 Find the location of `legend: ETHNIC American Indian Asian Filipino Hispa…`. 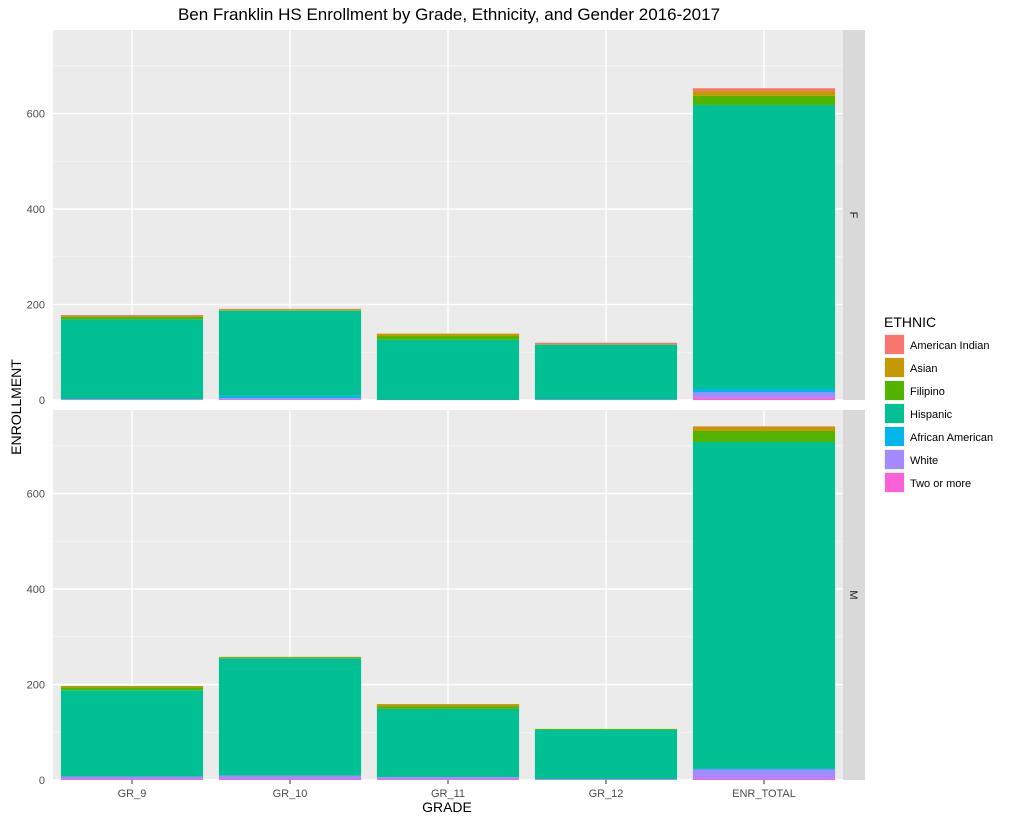

legend: ETHNIC American Indian Asian Filipino Hispa… is located at coordinates (938, 403).